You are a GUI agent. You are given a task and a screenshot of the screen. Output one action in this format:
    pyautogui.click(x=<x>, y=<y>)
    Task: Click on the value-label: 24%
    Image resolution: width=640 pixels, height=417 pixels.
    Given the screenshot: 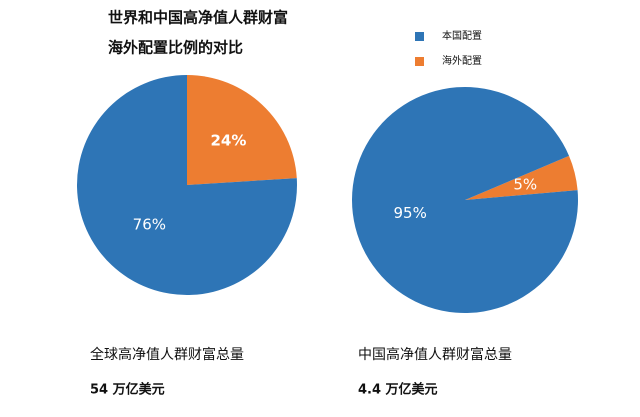 What is the action you would take?
    pyautogui.click(x=228, y=140)
    